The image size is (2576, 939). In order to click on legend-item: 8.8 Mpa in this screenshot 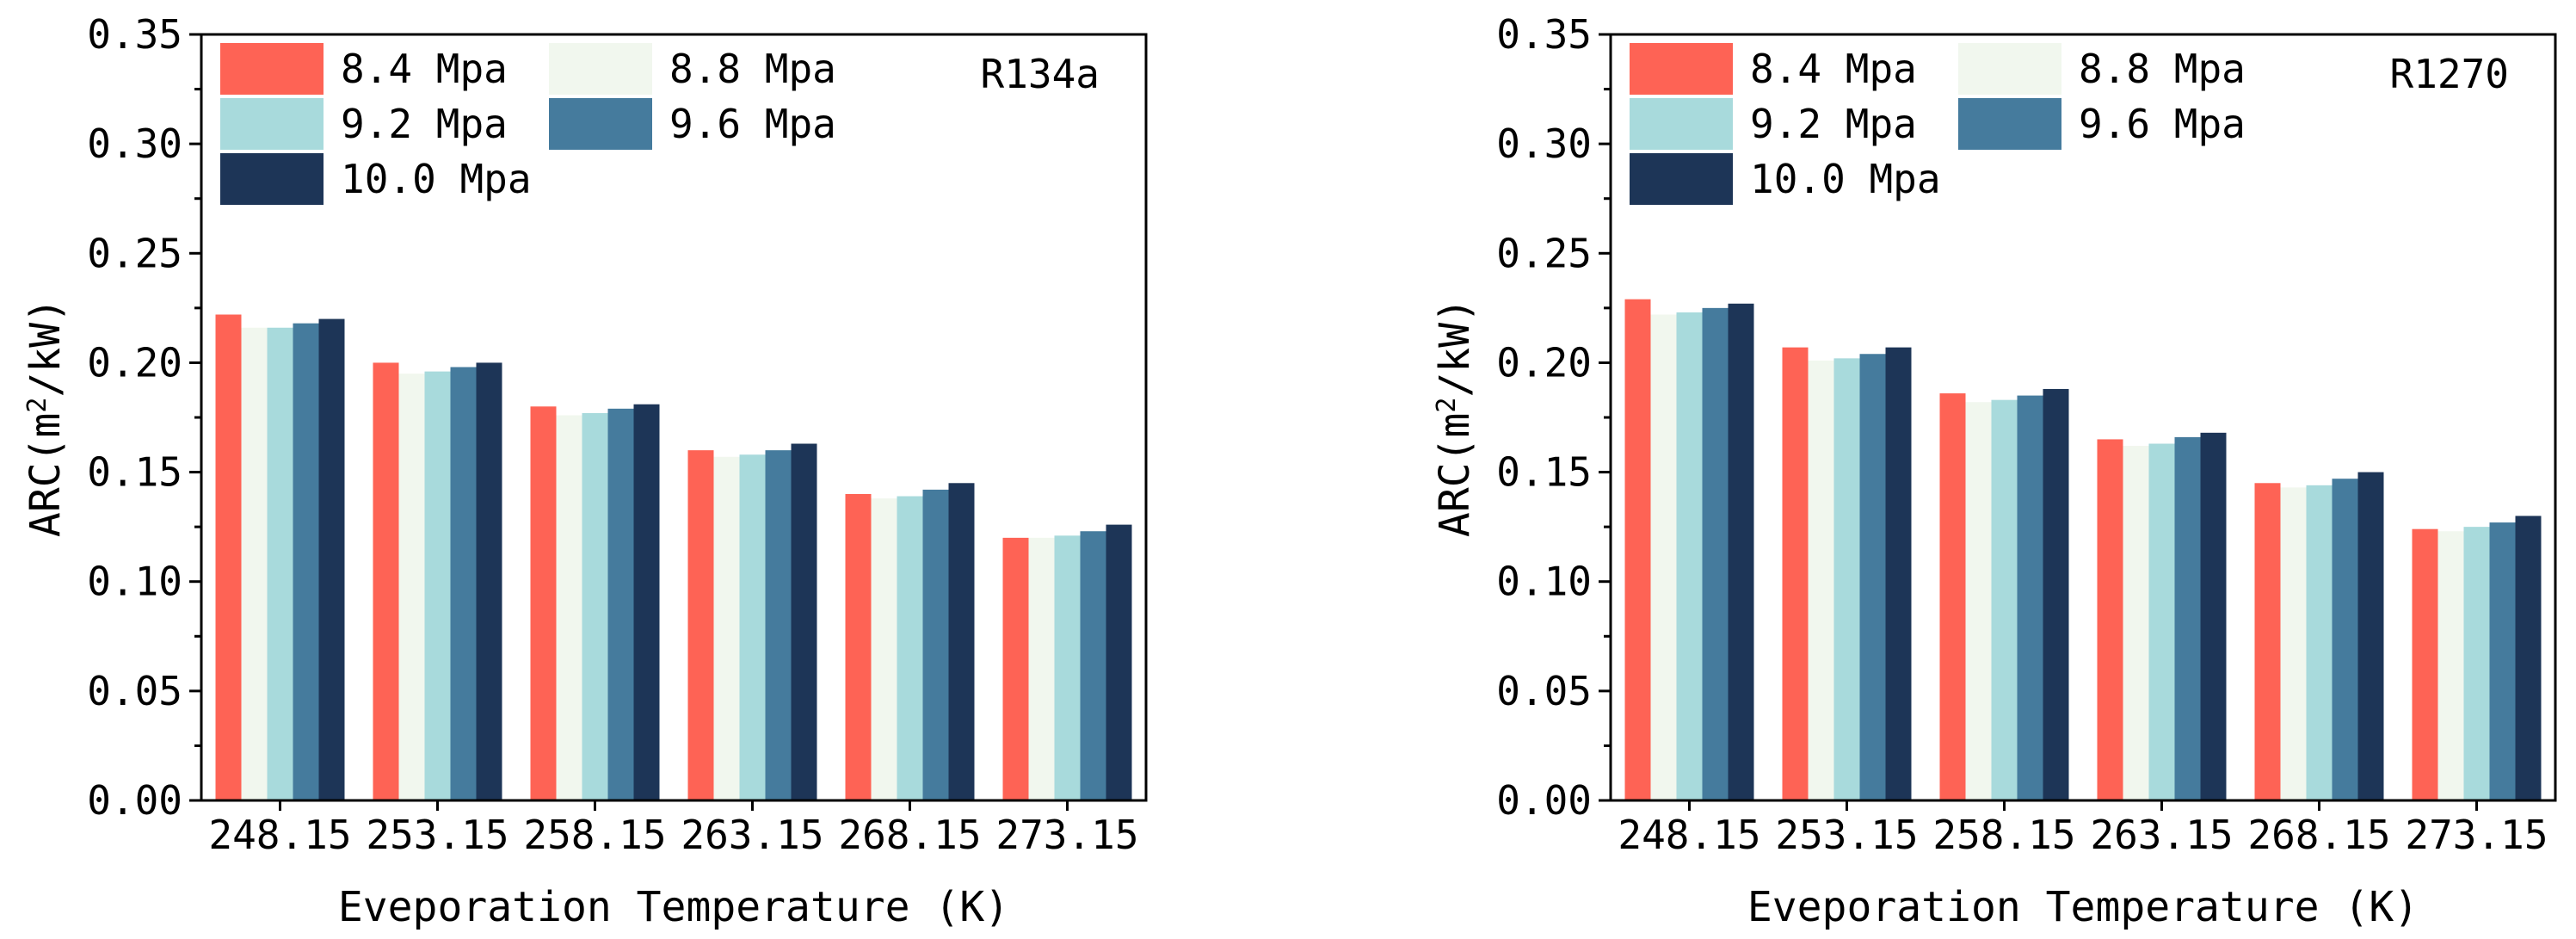, I will do `click(2102, 69)`.